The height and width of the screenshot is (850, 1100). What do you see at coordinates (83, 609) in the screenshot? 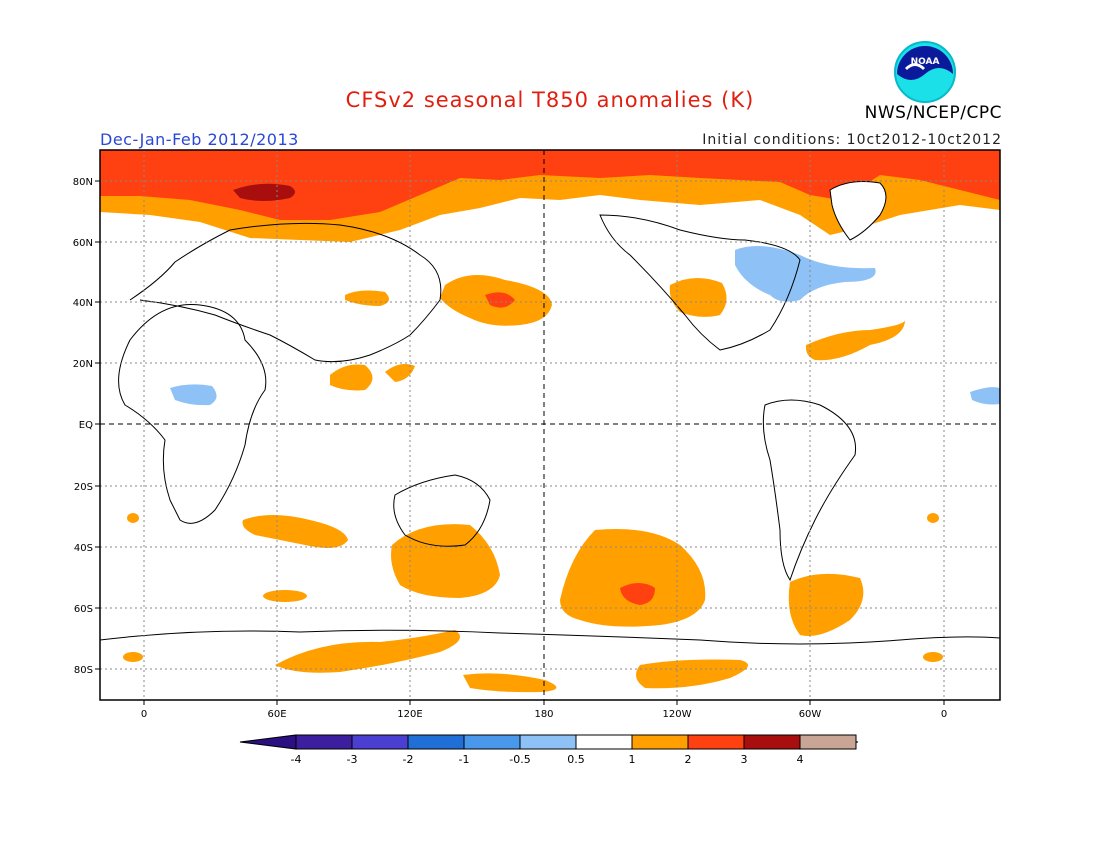
I see `lat-label: 60S` at bounding box center [83, 609].